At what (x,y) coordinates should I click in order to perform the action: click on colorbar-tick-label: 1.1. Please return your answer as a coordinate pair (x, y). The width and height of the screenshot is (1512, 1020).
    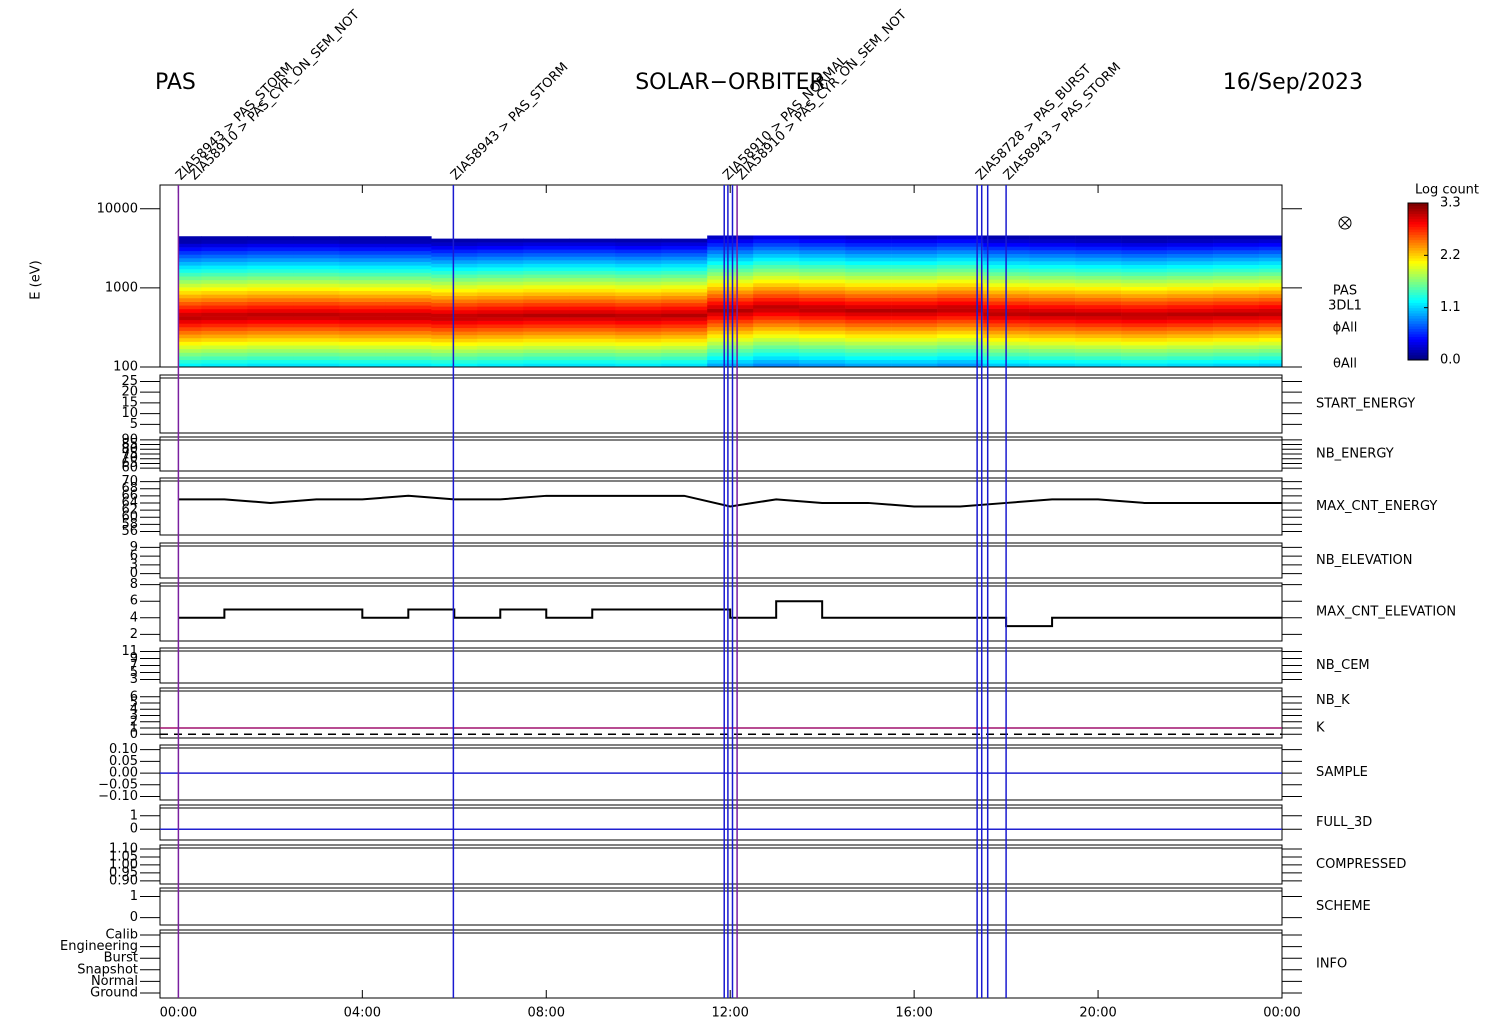
    Looking at the image, I should click on (1450, 307).